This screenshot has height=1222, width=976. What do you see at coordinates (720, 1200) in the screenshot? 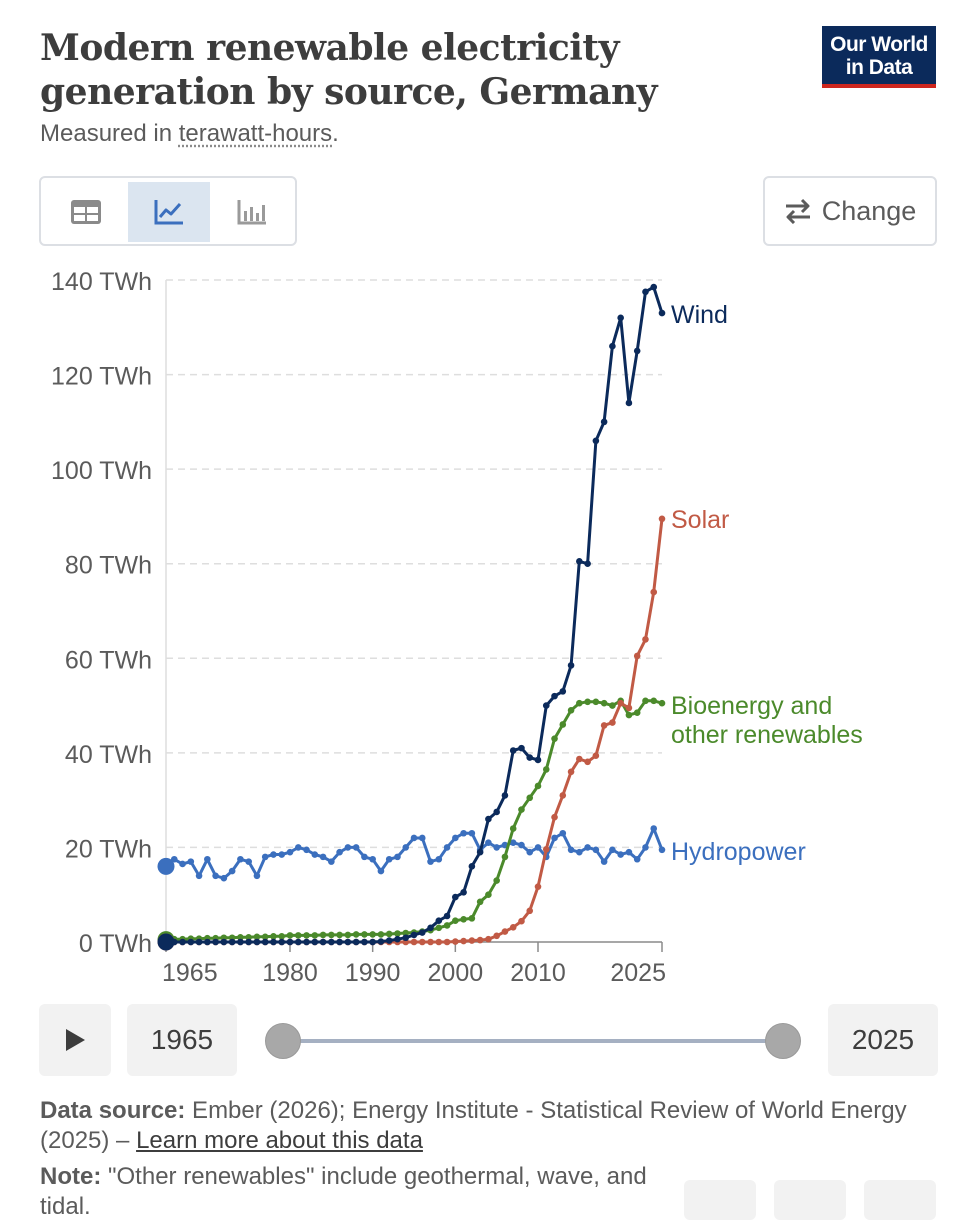
I see `download-button` at bounding box center [720, 1200].